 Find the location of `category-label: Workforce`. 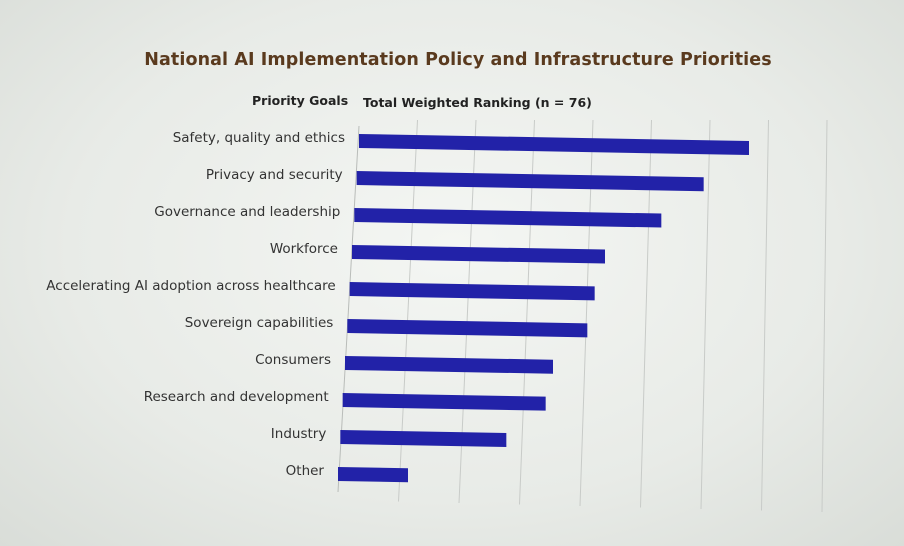

category-label: Workforce is located at coordinates (304, 249).